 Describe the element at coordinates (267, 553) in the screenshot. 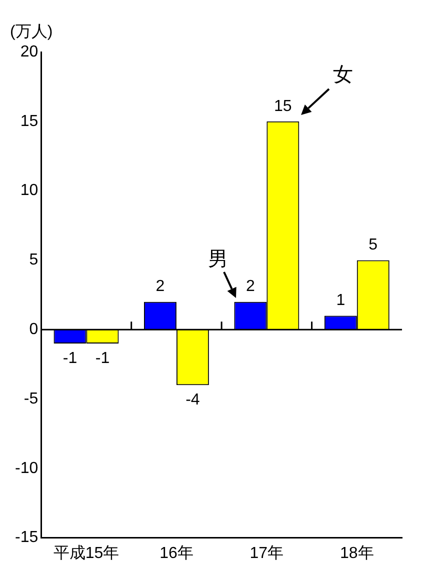

I see `x-tick-label: 17年` at that location.